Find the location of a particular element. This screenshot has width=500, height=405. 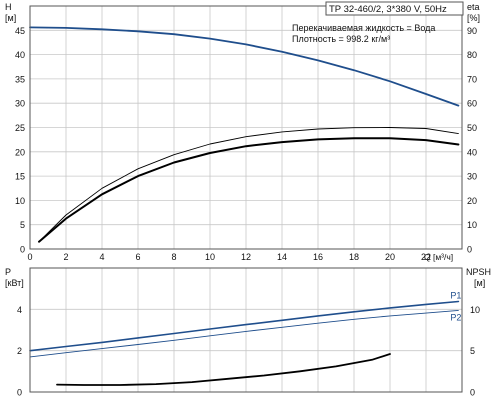

model-title: TP 32-460/2, 3*380 V, 50Hz is located at coordinates (388, 9).